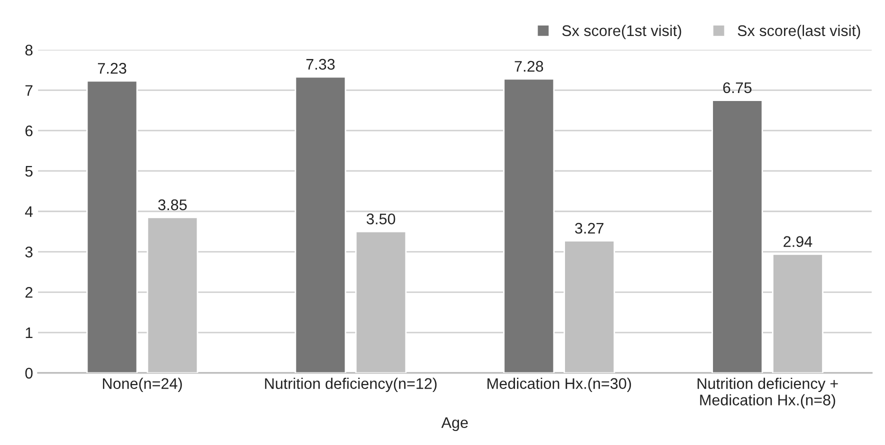 This screenshot has height=445, width=885. What do you see at coordinates (768, 393) in the screenshot?
I see `x-tick-label: Nutrition deficiency + Medication Hx.(n=8)` at bounding box center [768, 393].